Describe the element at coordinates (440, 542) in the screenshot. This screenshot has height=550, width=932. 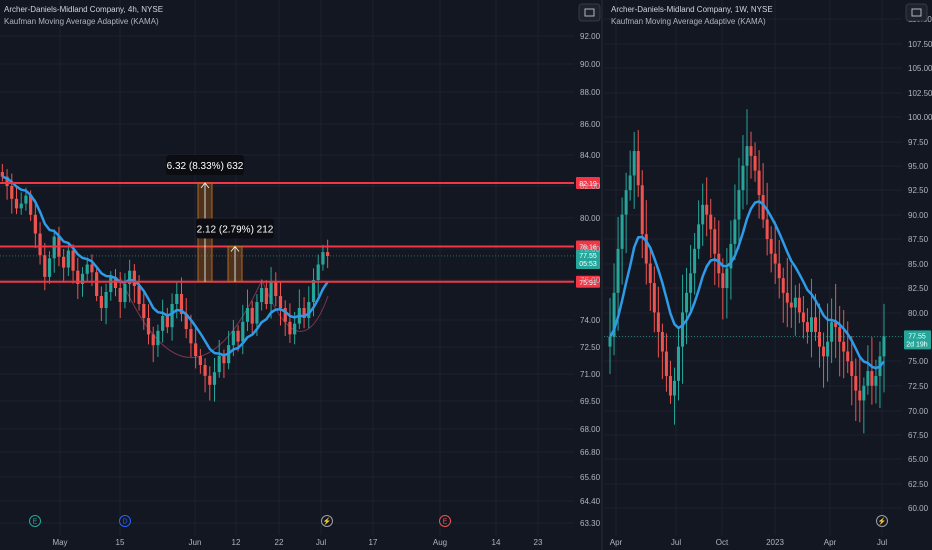
I see `date-tick-label: Aug` at that location.